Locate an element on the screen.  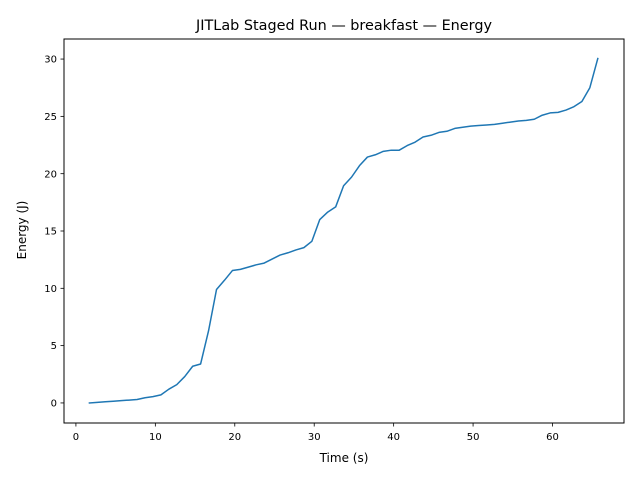
x-tick-label: 60 is located at coordinates (552, 437).